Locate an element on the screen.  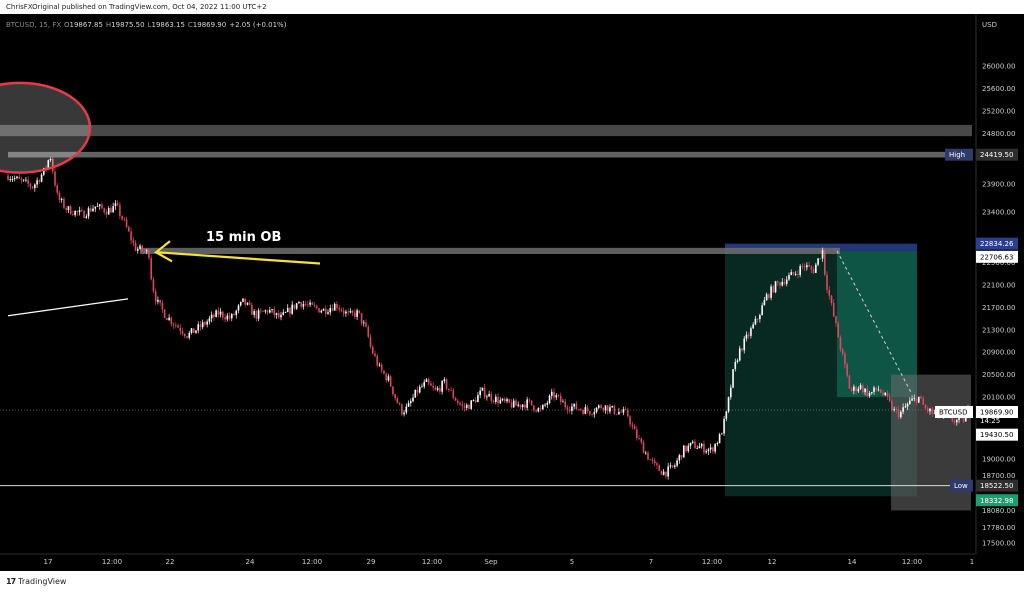
high-price-tag-value: 24419.50 is located at coordinates (996, 155).